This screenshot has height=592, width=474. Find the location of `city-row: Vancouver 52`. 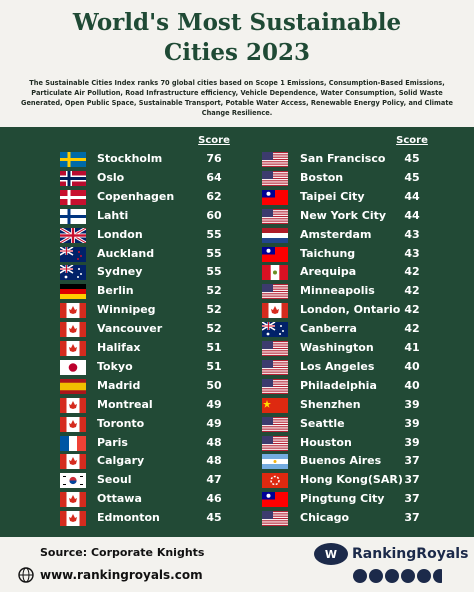

city-row: Vancouver 52 is located at coordinates (237, 329).